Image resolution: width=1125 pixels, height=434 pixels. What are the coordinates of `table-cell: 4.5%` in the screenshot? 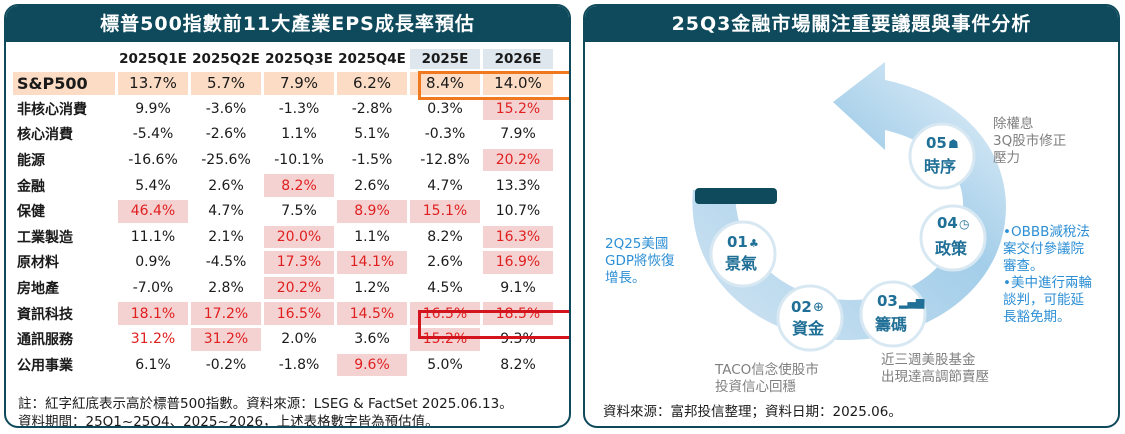 It's located at (445, 288).